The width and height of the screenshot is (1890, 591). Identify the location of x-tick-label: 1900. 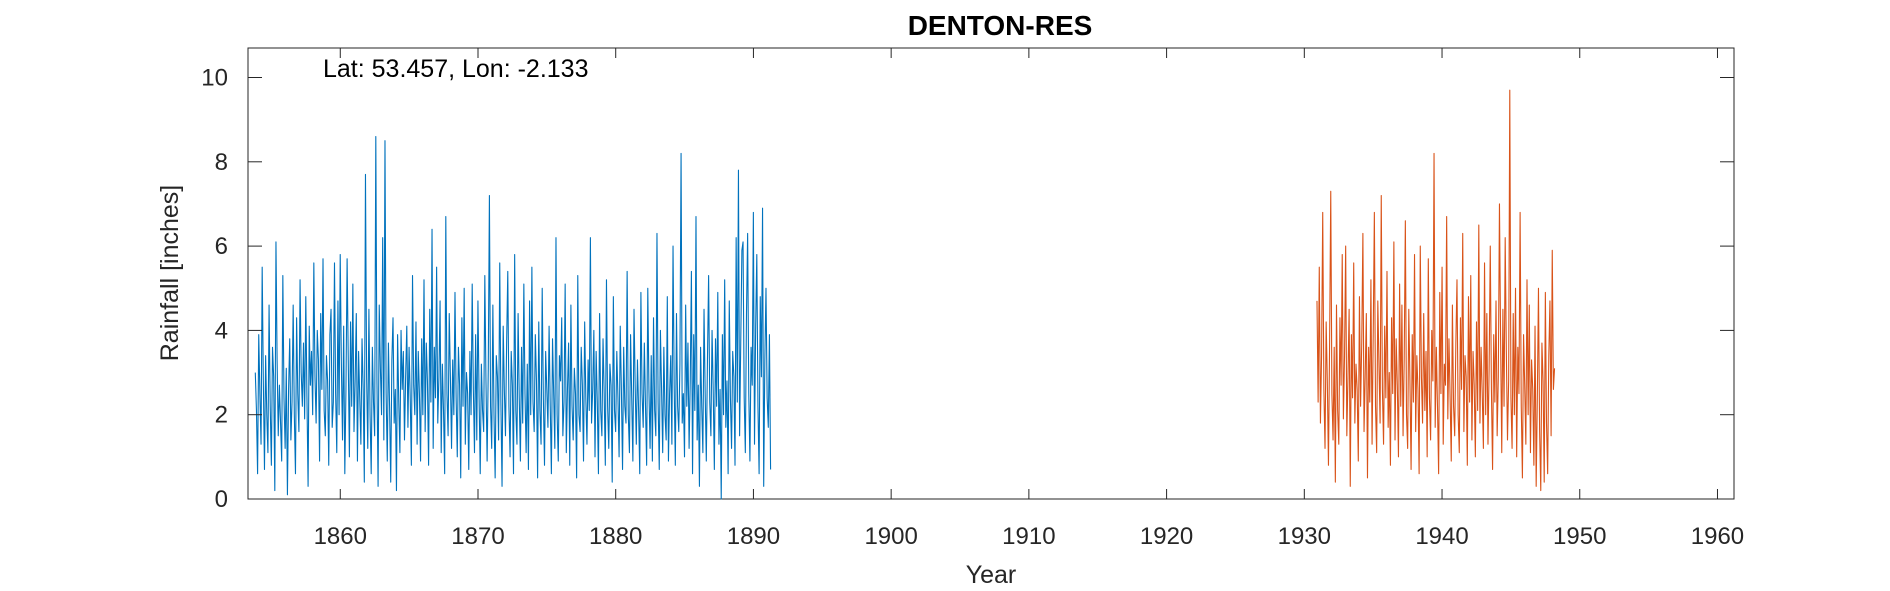
(890, 536).